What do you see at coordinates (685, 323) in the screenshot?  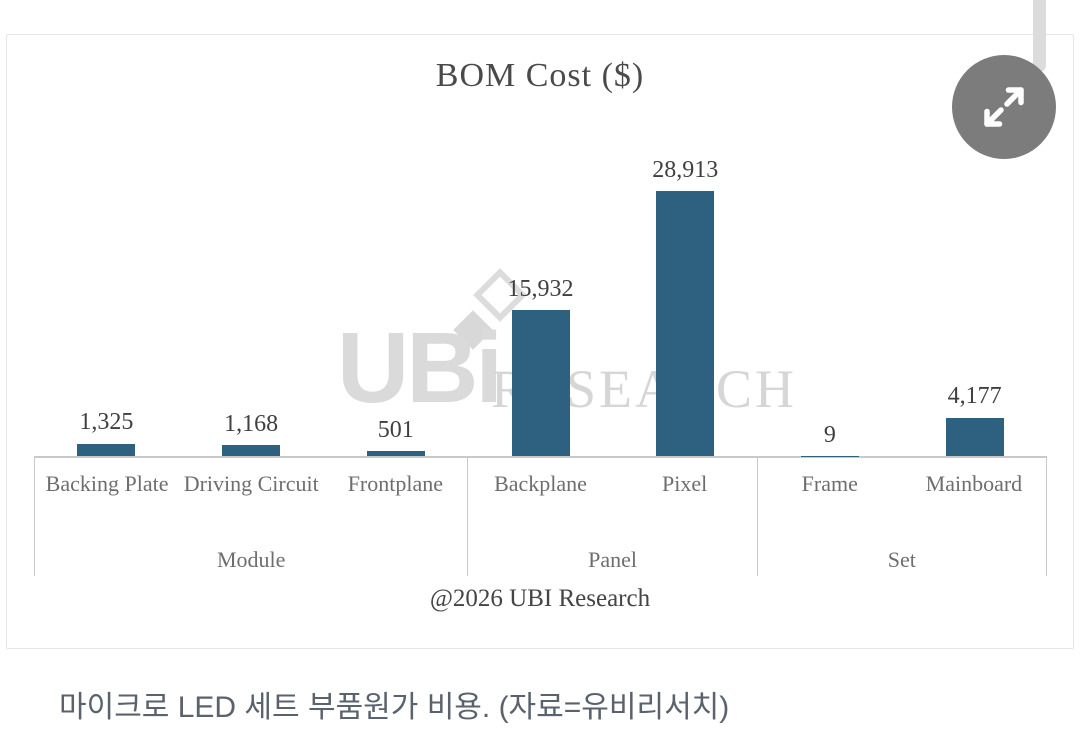 I see `bar-pixel` at bounding box center [685, 323].